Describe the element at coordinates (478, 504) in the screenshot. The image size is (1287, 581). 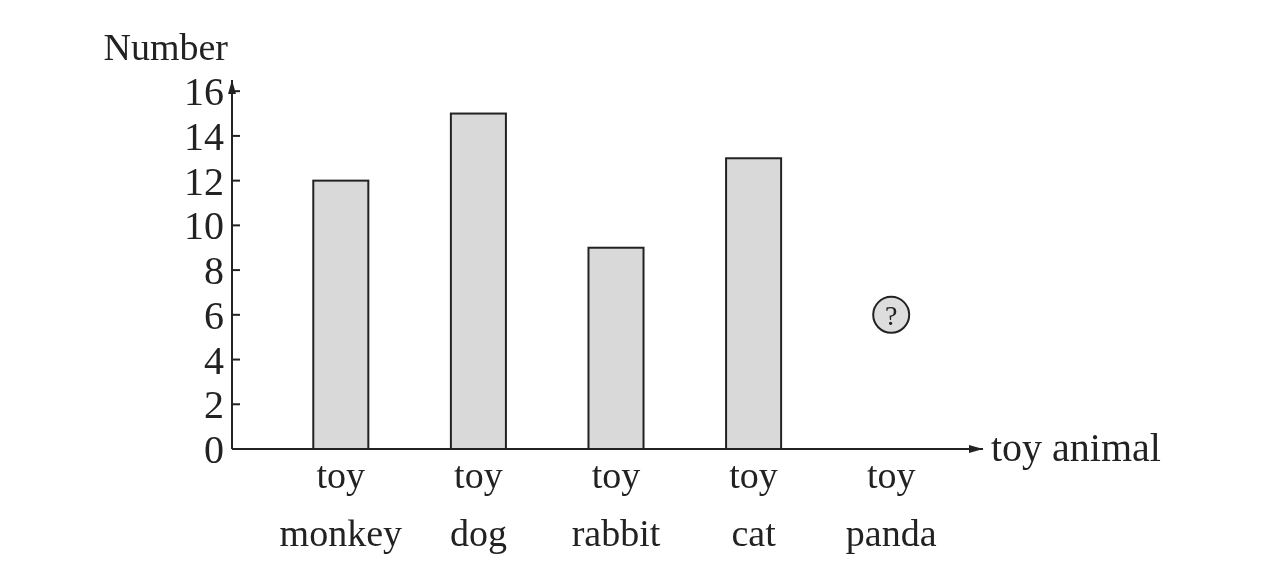
I see `x-tick-label: toy dog` at that location.